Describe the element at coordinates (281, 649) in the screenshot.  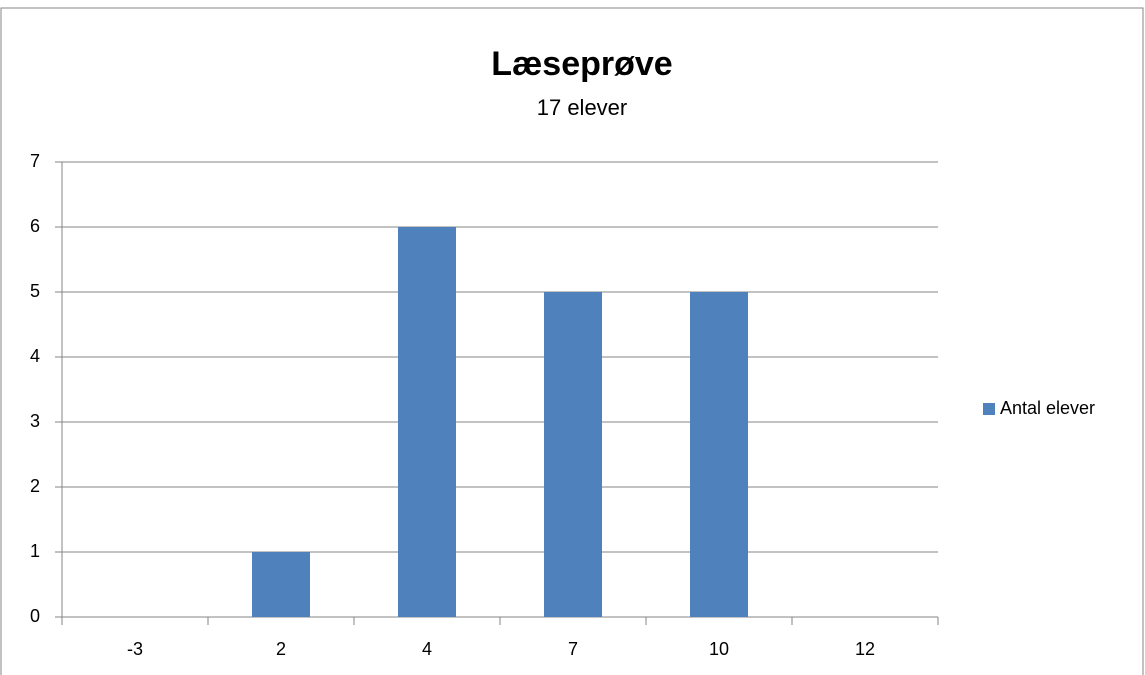
I see `x-tick-label: 2` at that location.